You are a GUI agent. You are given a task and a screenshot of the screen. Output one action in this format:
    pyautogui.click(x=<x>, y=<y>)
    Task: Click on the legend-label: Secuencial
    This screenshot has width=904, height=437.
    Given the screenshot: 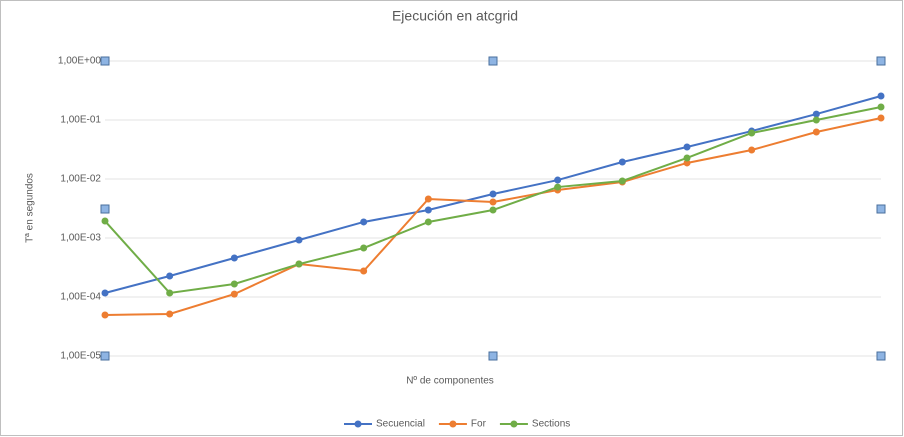 What is the action you would take?
    pyautogui.click(x=400, y=424)
    